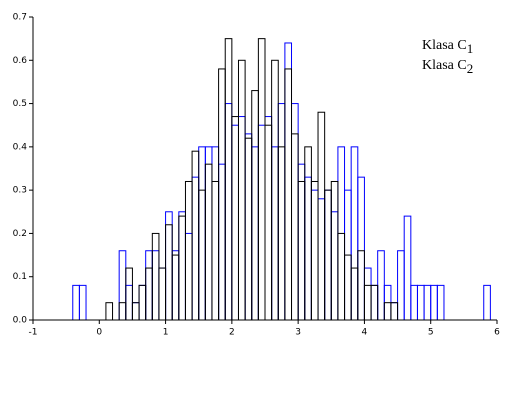 This screenshot has width=521, height=420. I want to click on y-tick-label: 0.7, so click(20, 18).